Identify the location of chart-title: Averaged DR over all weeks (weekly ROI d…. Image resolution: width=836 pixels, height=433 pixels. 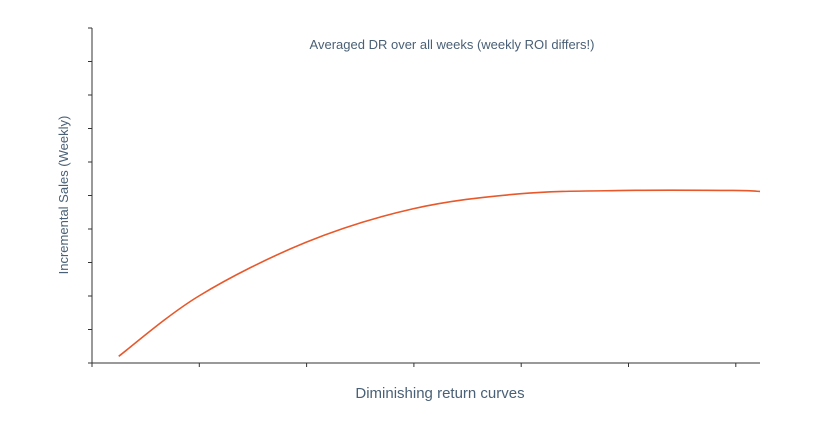
(452, 44).